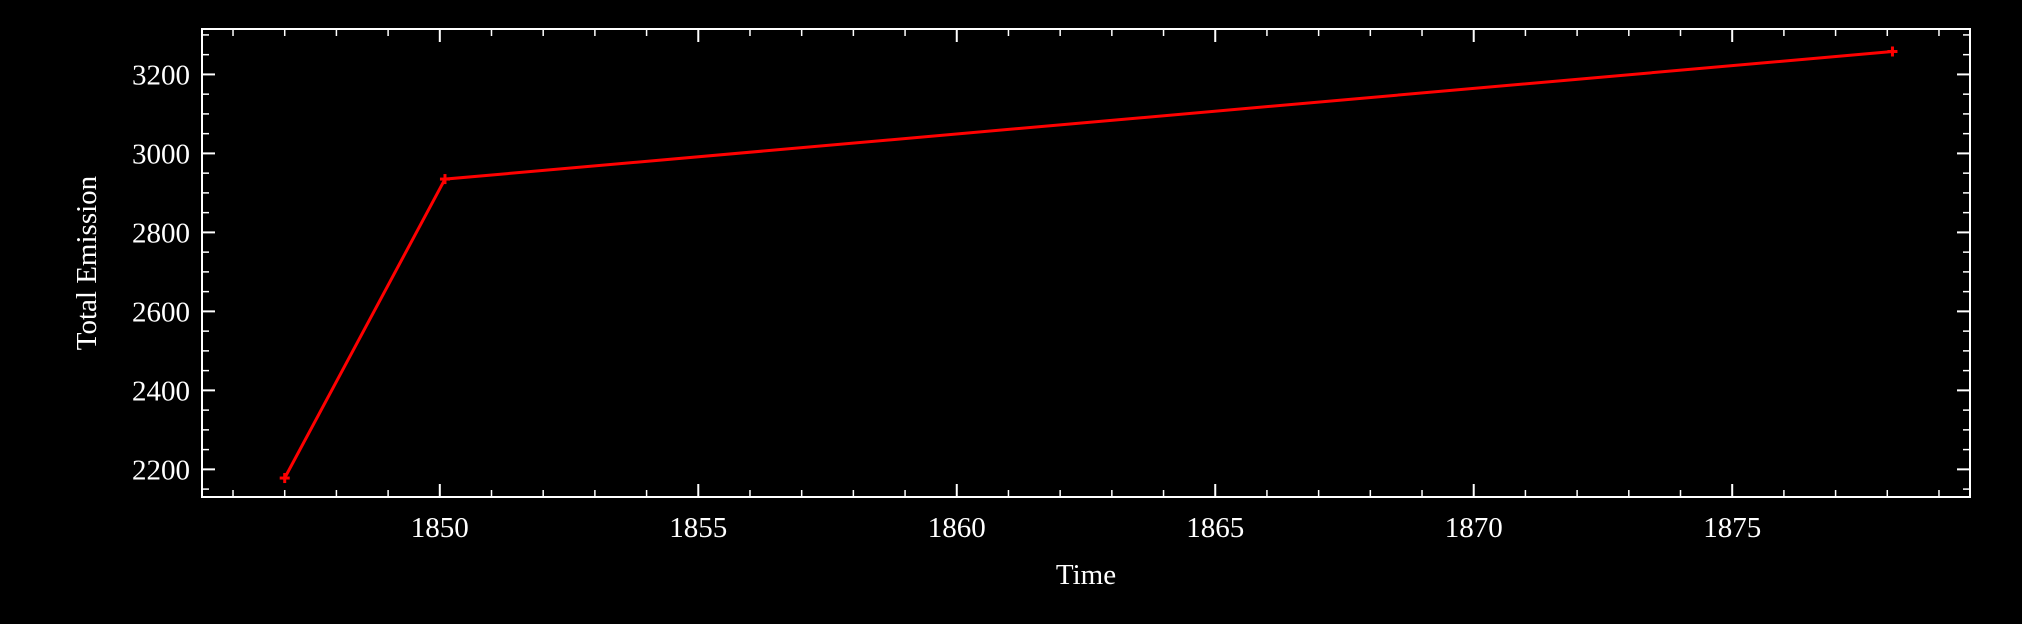  What do you see at coordinates (161, 154) in the screenshot?
I see `y-tick-label: 3000` at bounding box center [161, 154].